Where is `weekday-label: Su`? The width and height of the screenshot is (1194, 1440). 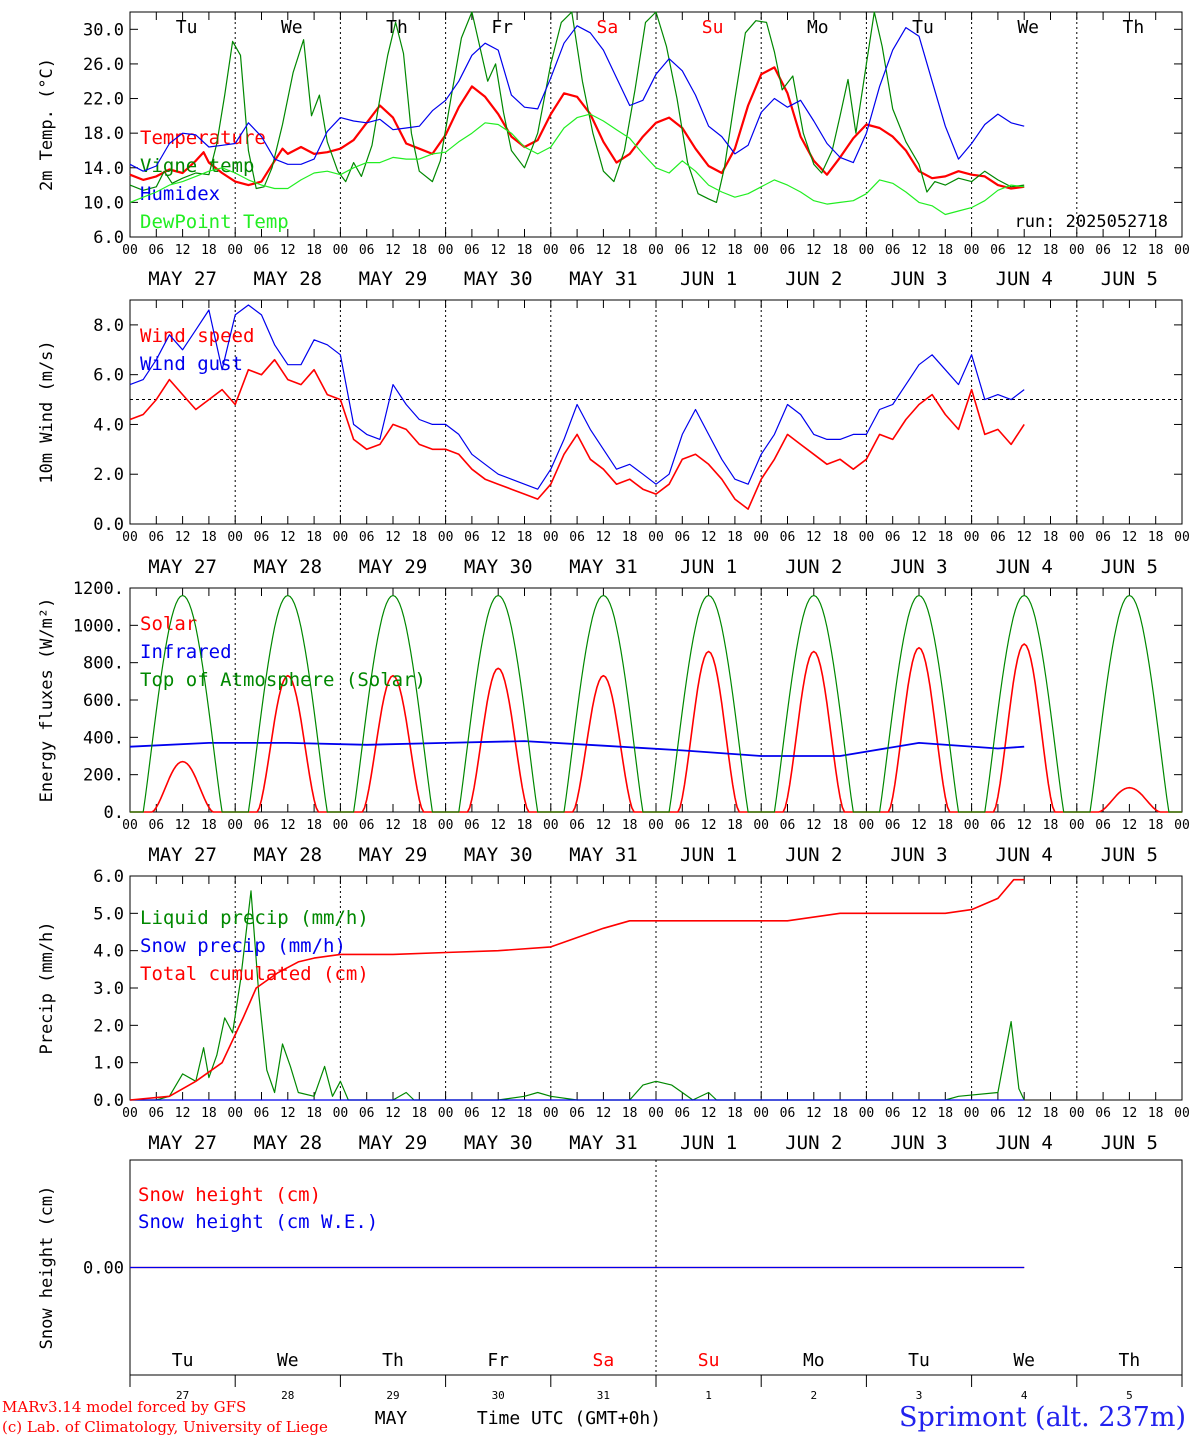
weekday-label: Su is located at coordinates (709, 1360).